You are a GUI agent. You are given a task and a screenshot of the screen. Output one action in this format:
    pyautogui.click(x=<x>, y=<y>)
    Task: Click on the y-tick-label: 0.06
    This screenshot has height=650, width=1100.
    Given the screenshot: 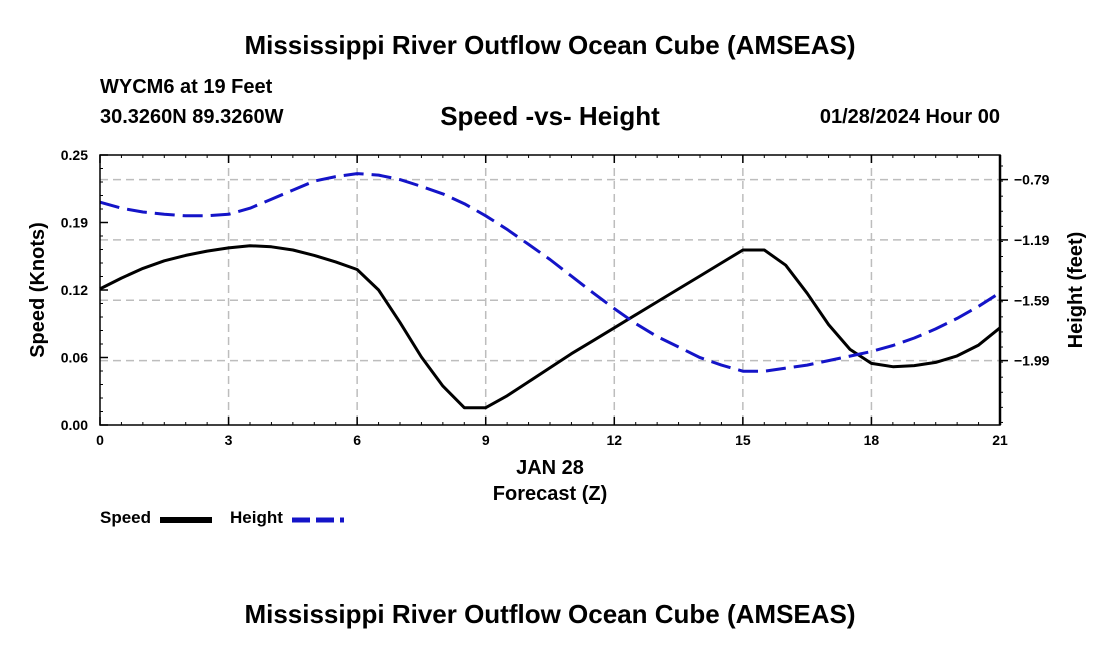 What is the action you would take?
    pyautogui.click(x=74, y=358)
    